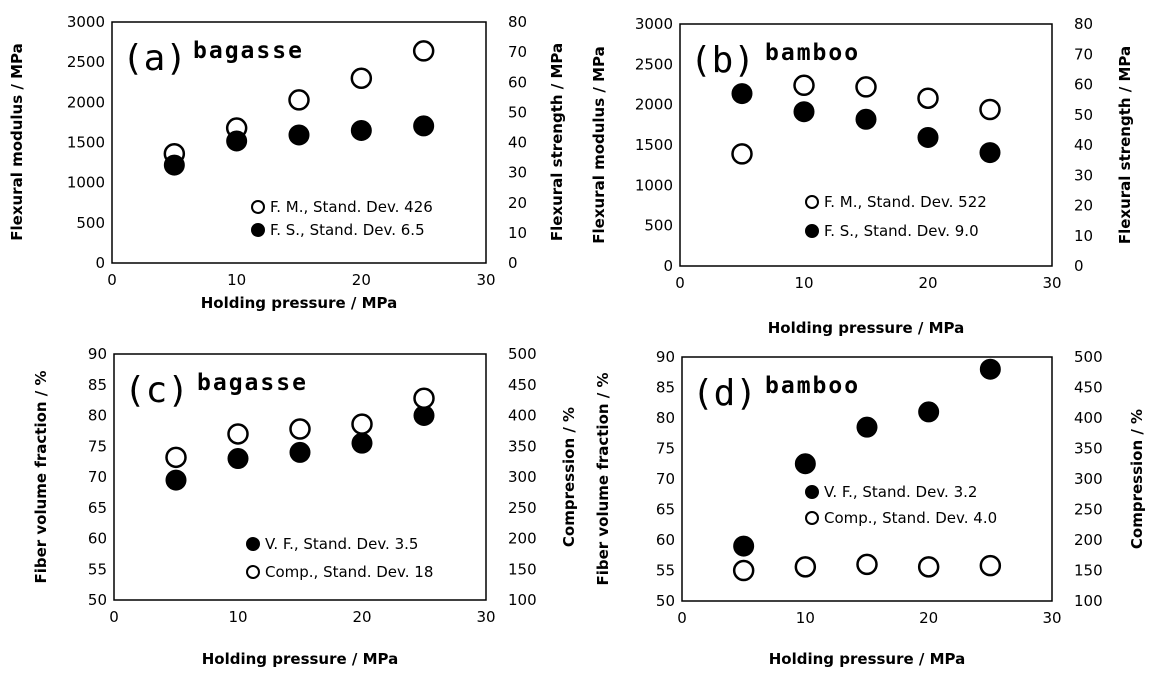 The width and height of the screenshot is (1153, 675). Describe the element at coordinates (665, 540) in the screenshot. I see `y-tick-label: 60` at that location.